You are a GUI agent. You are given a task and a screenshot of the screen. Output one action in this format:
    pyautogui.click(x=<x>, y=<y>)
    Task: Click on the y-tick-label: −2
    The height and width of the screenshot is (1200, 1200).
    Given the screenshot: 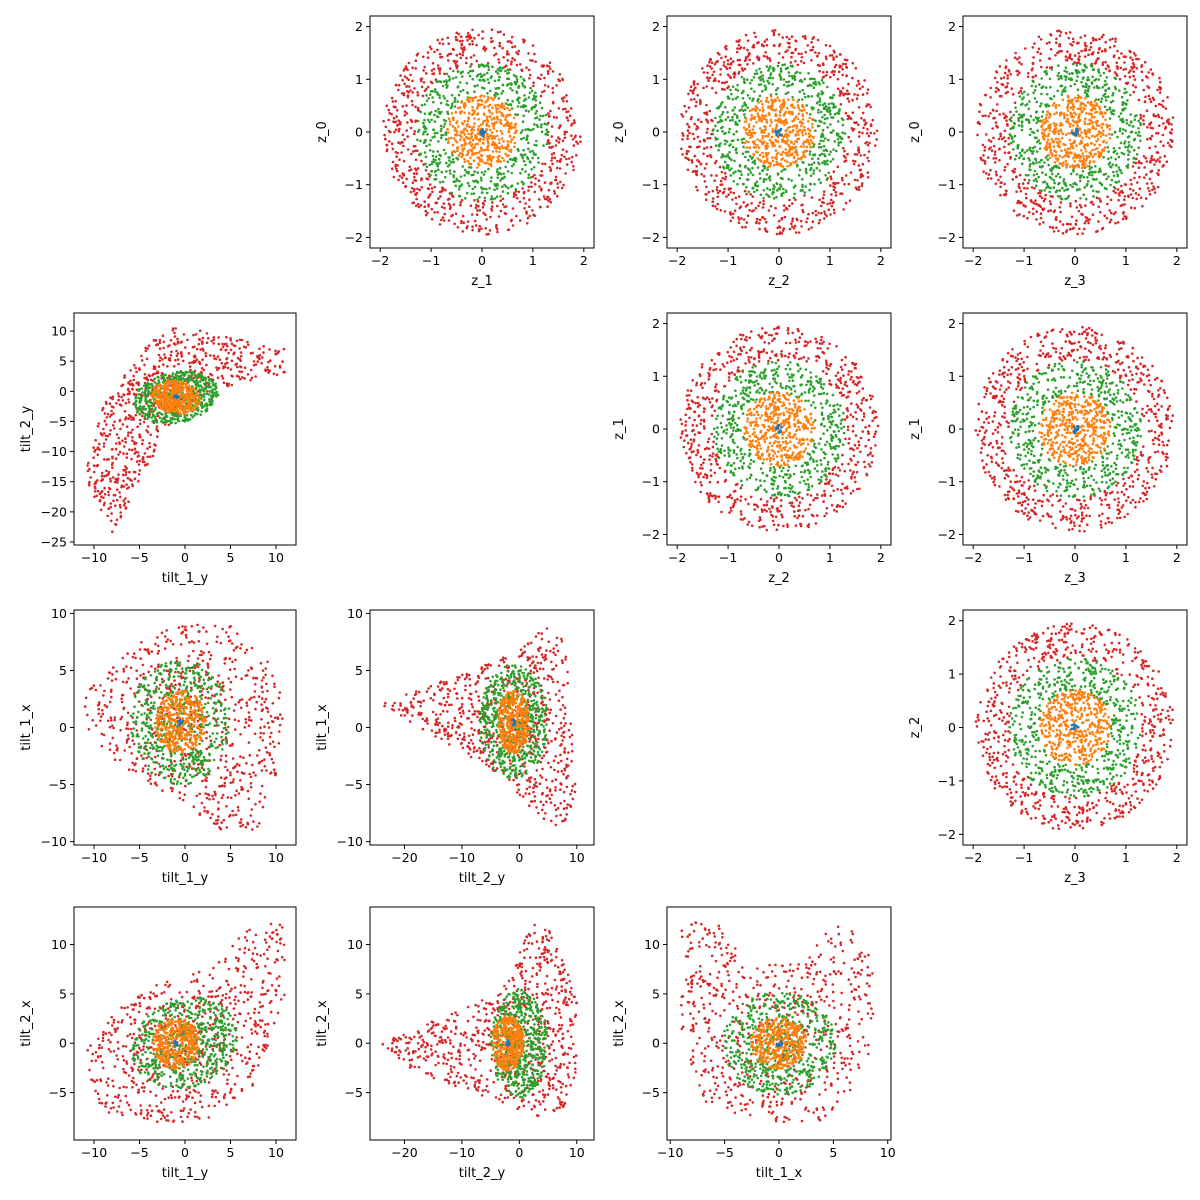 What is the action you would take?
    pyautogui.click(x=354, y=237)
    